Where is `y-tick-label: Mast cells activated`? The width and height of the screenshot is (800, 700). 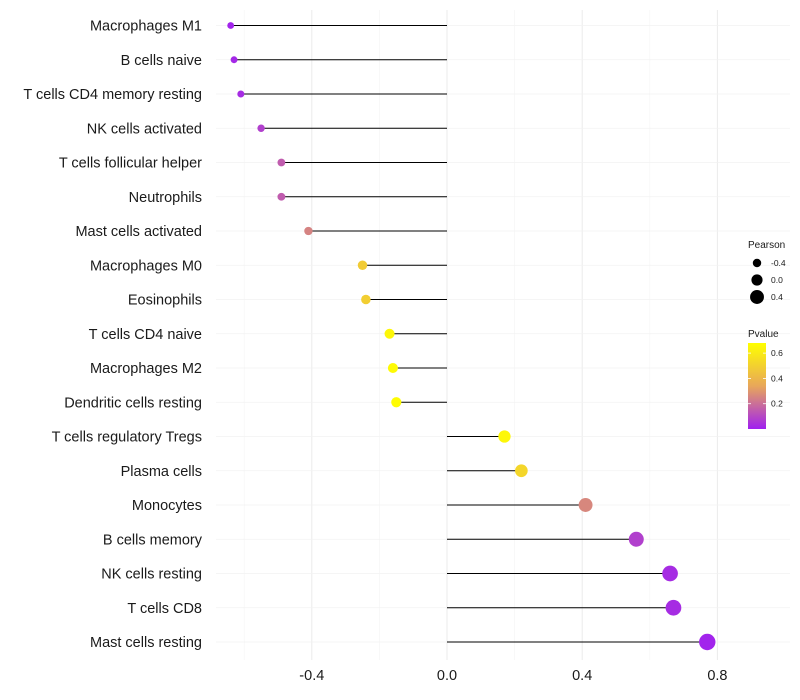
y-tick-label: Mast cells activated is located at coordinates (138, 232).